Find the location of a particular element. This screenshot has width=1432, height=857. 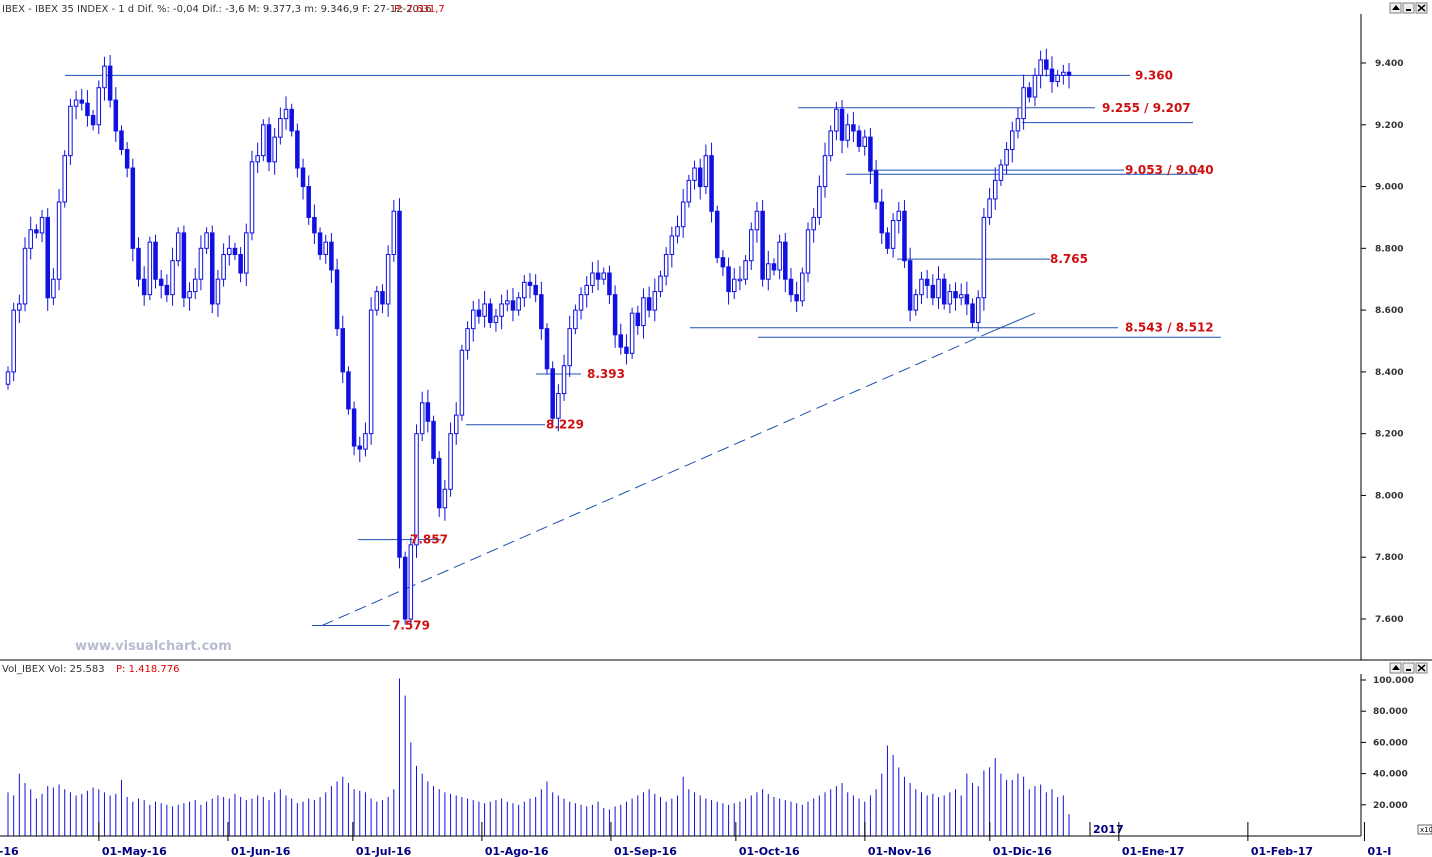

volume-restore-button is located at coordinates (1395, 668).